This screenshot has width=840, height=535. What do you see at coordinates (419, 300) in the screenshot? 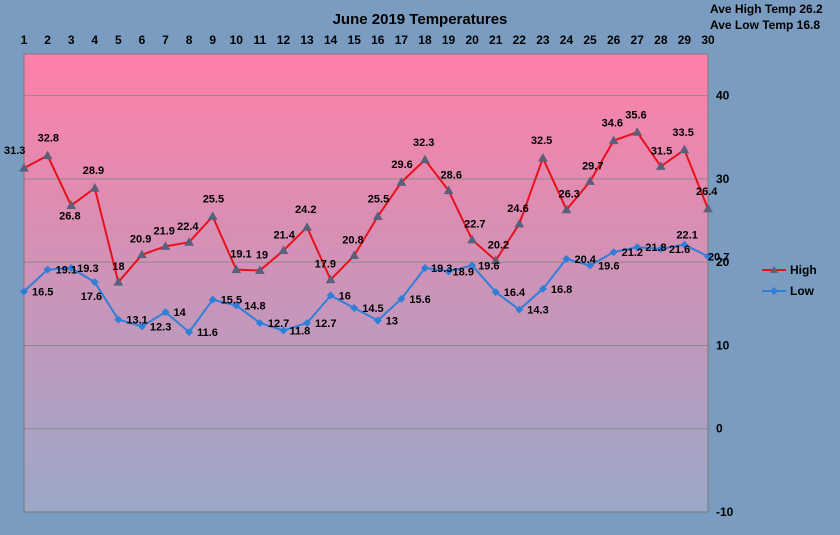
I see `low-data-label: 15.6` at bounding box center [419, 300].